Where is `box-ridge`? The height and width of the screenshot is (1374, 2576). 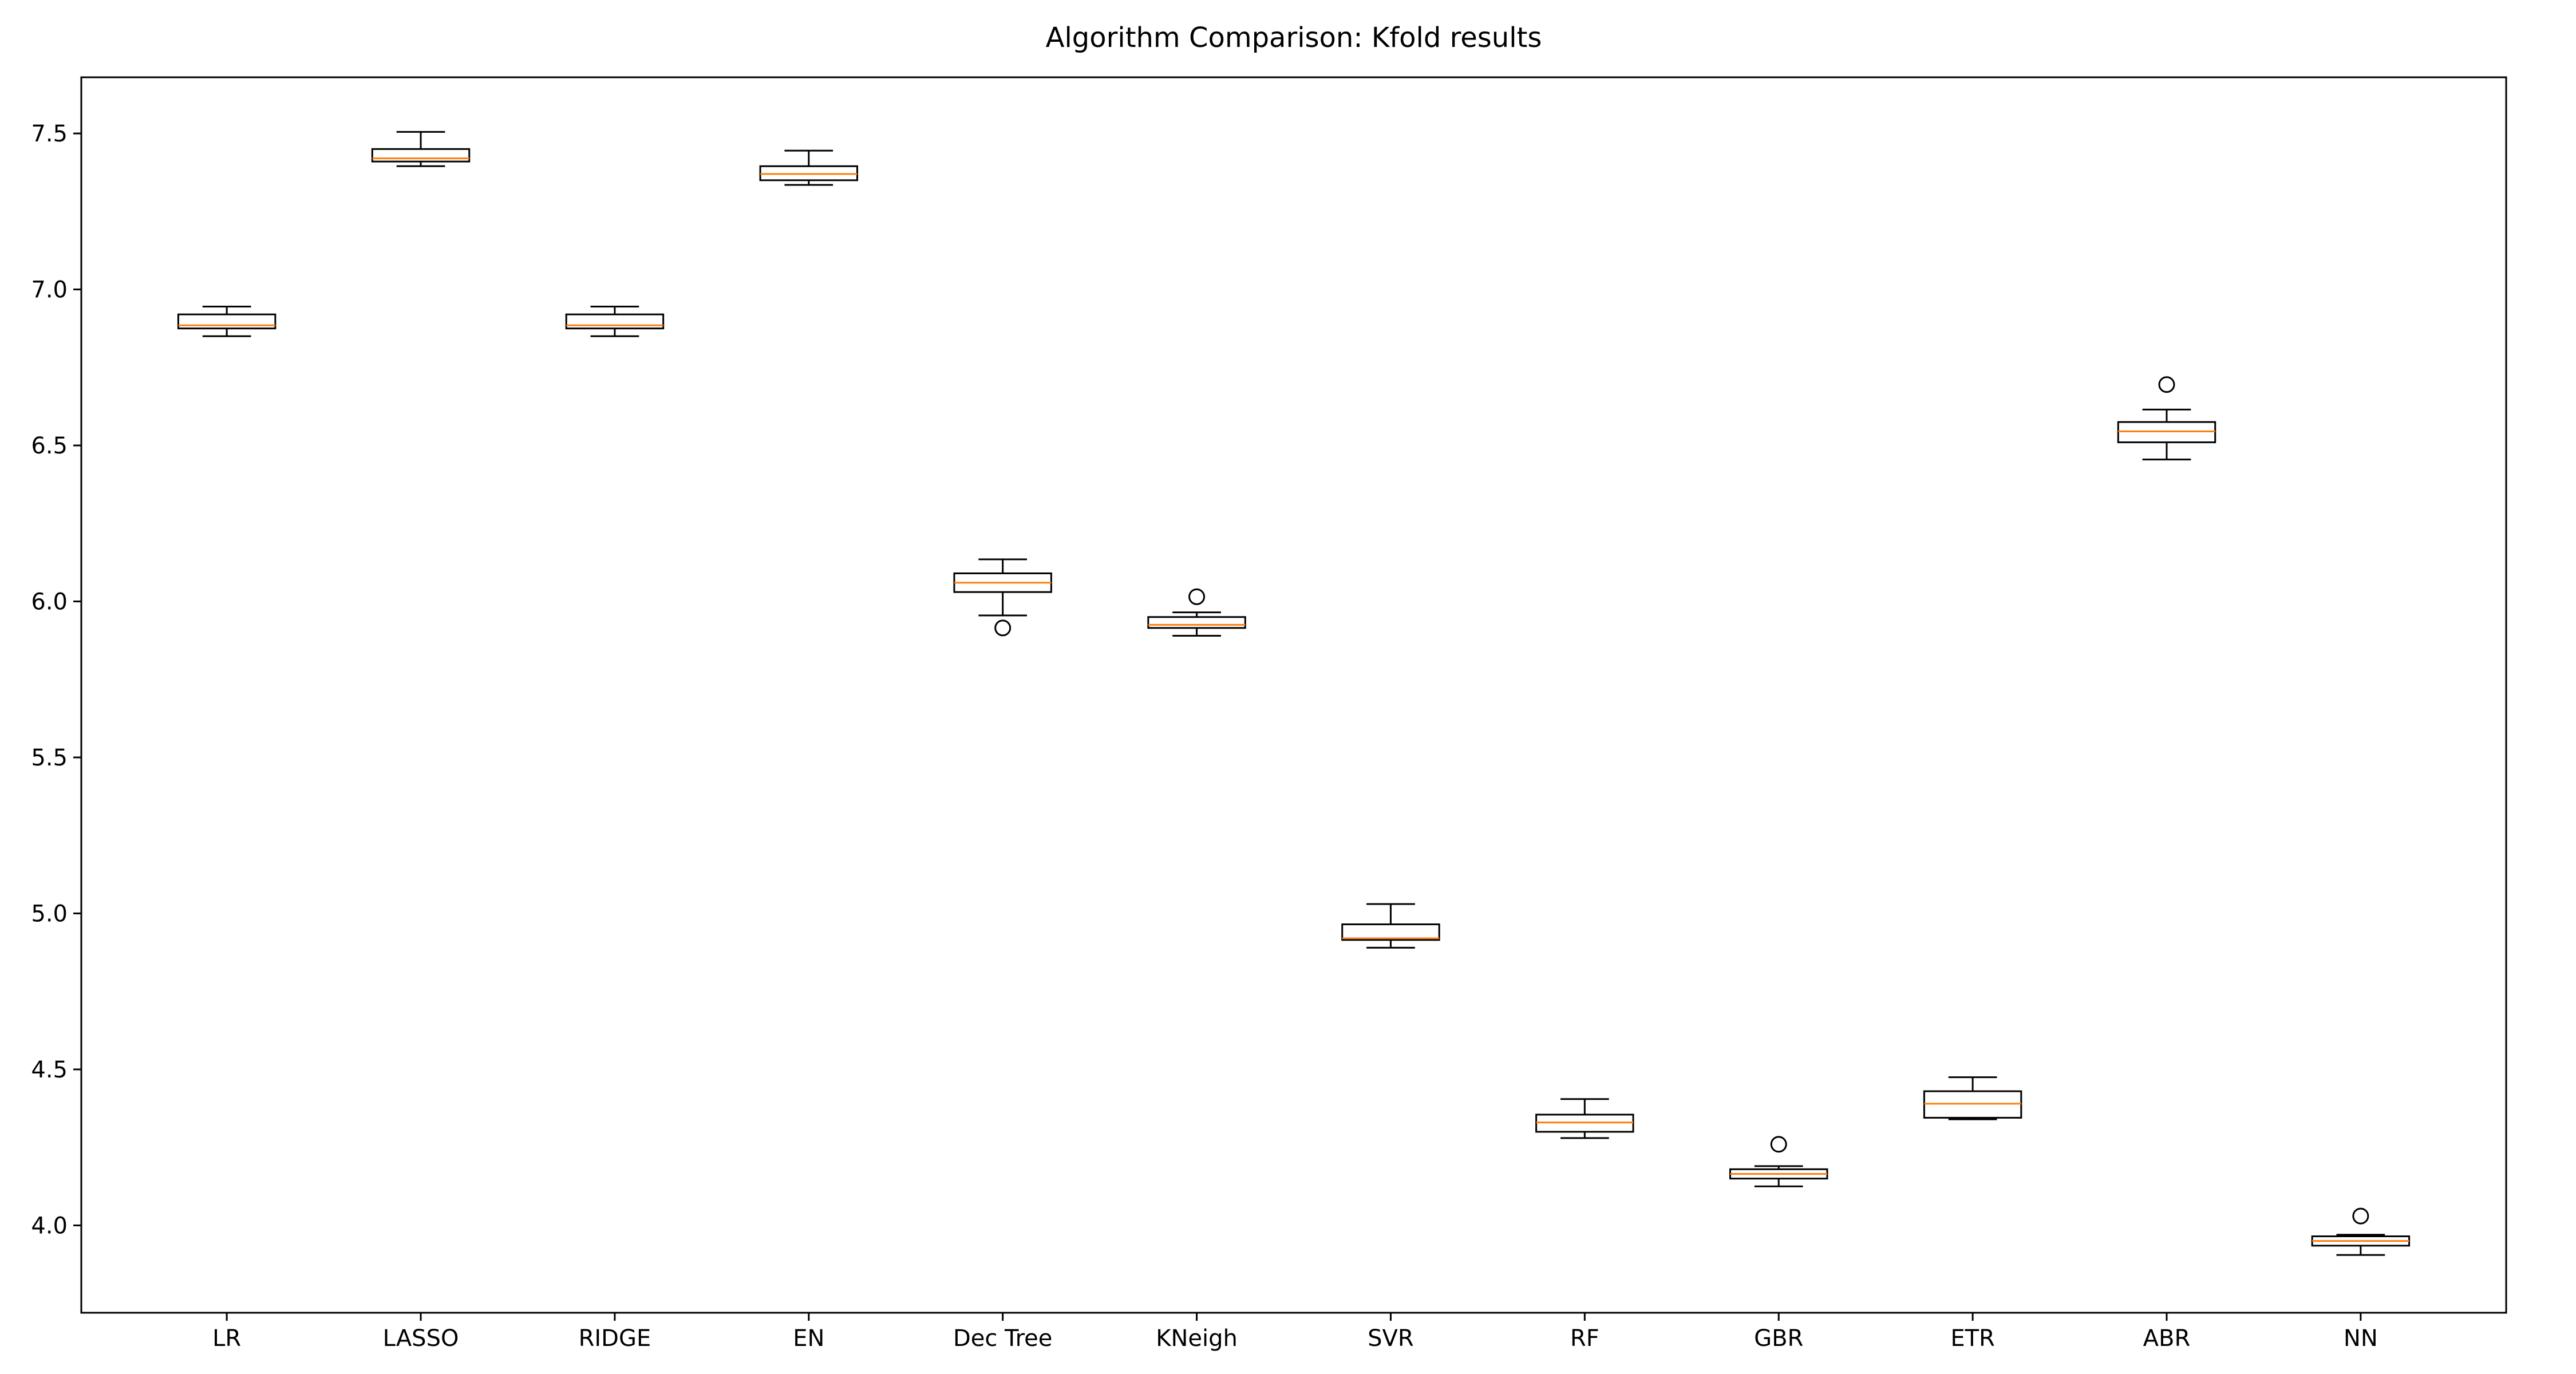
box-ridge is located at coordinates (615, 321).